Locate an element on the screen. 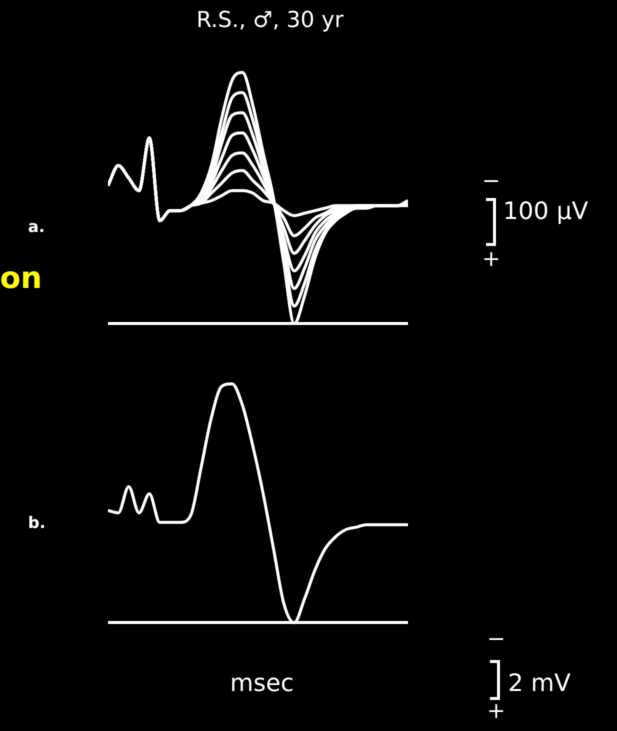 The height and width of the screenshot is (731, 617). chart-title: R.S., ♂, 30 yr is located at coordinates (270, 20).